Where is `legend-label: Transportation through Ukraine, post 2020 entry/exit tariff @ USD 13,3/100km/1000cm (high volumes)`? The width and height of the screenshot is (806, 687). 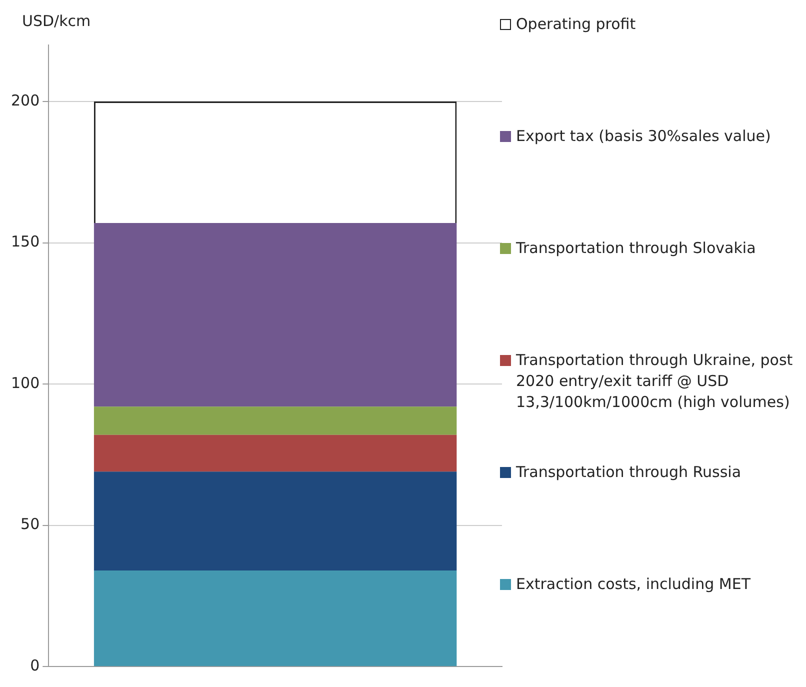
legend-label: Transportation through Ukraine, post 2020 entry/exit tariff @ USD 13,3/100km/1000cm (high volumes) is located at coordinates (655, 381).